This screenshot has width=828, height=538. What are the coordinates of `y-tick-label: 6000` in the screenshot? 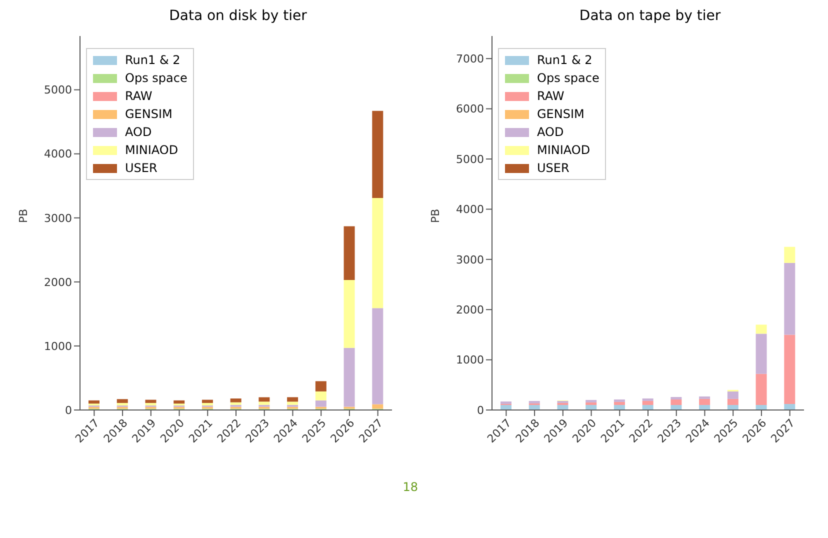 It's located at (470, 109).